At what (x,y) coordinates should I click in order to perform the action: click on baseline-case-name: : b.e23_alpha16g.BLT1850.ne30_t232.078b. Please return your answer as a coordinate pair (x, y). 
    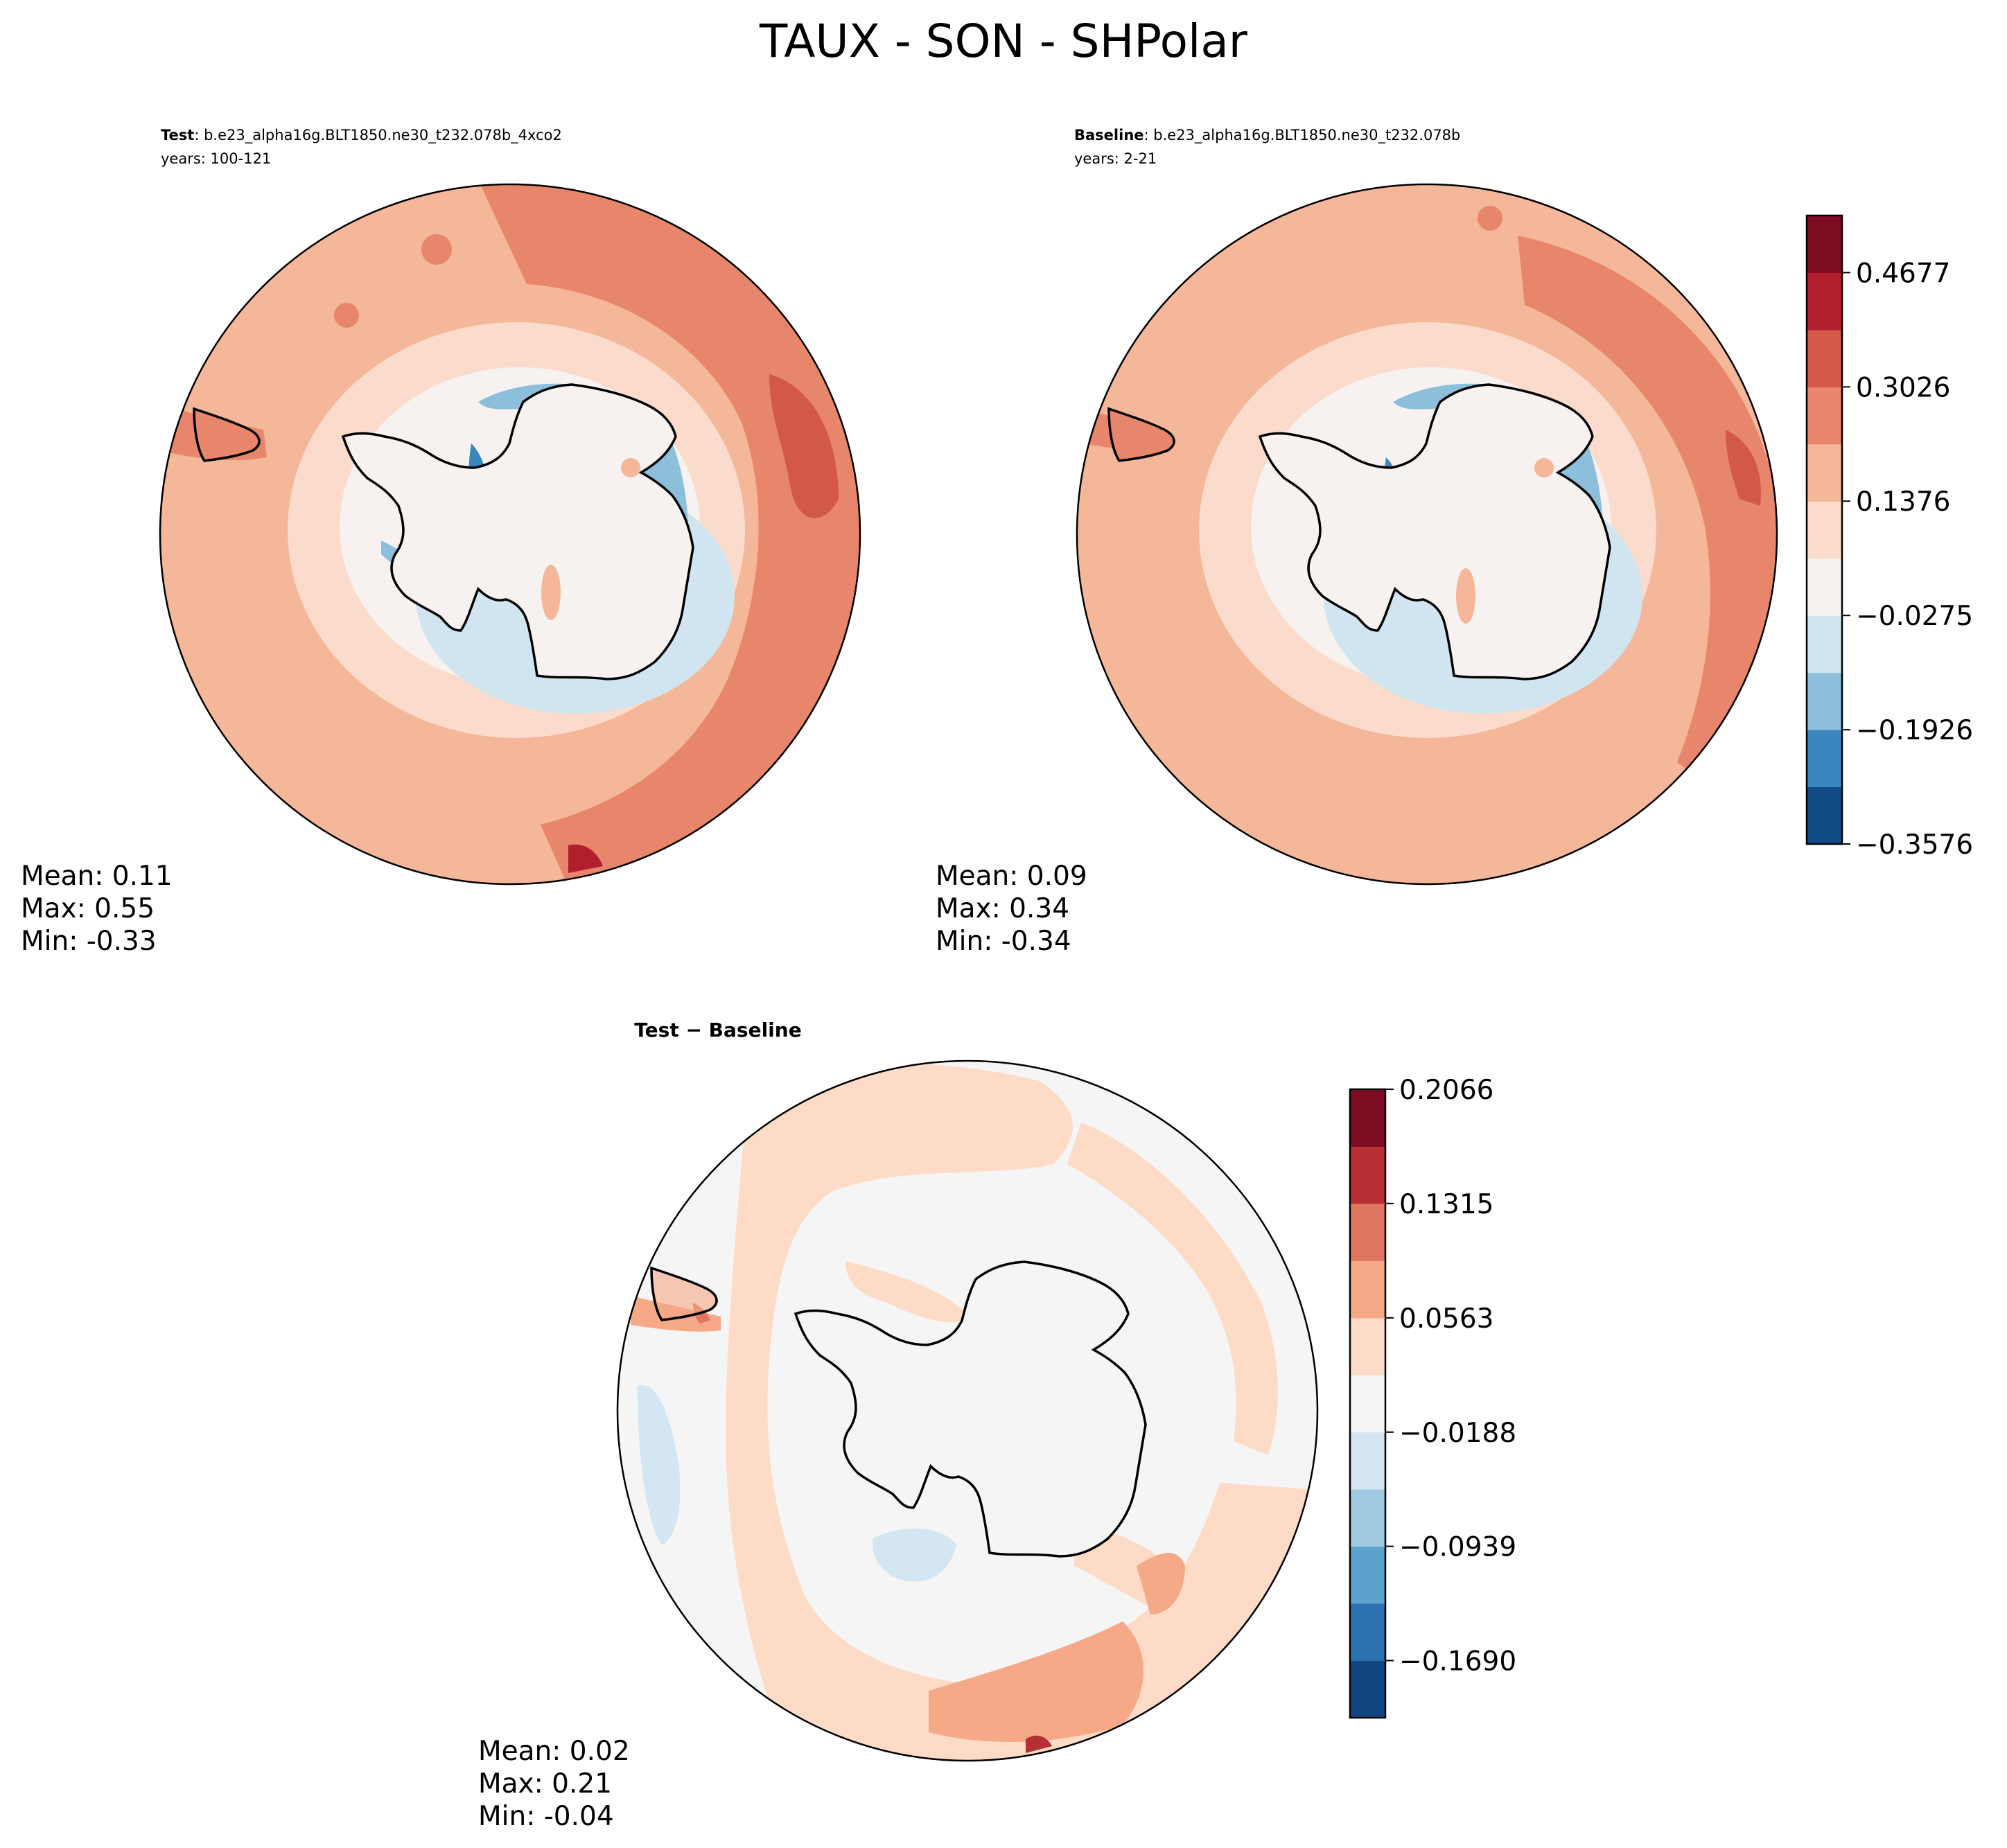
    Looking at the image, I should click on (1302, 135).